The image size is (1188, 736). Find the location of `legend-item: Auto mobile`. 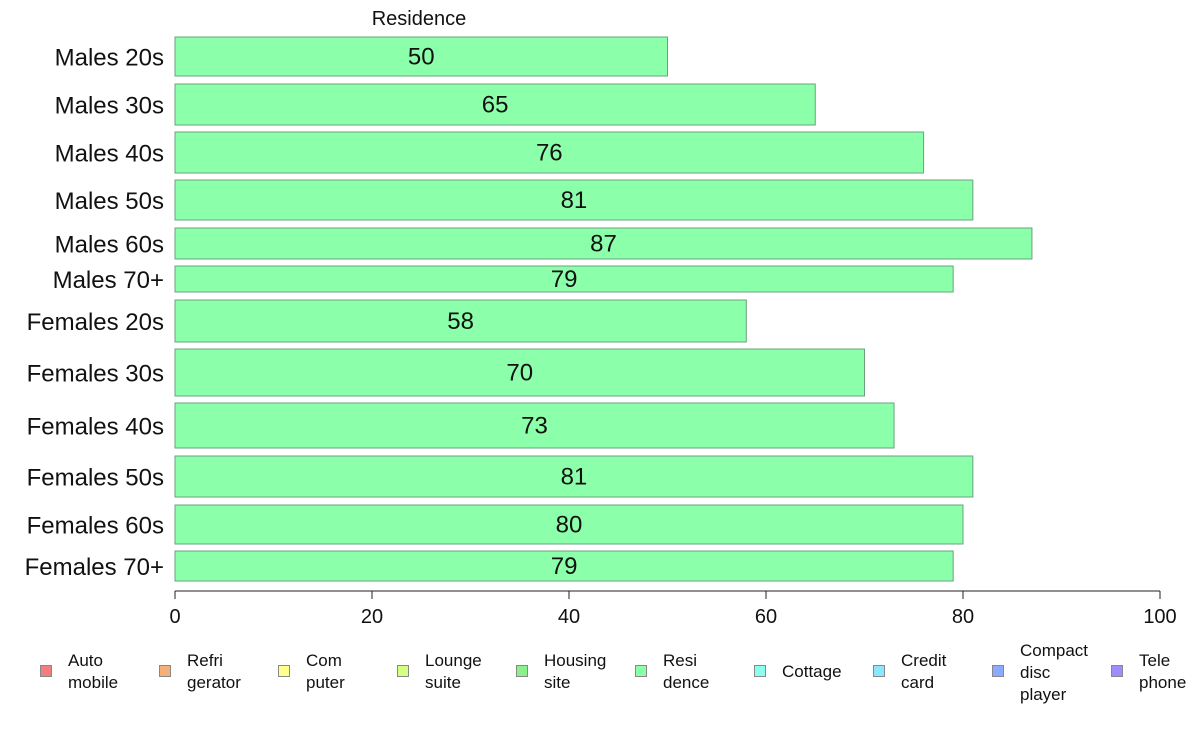

legend-item: Auto mobile is located at coordinates (79, 672).